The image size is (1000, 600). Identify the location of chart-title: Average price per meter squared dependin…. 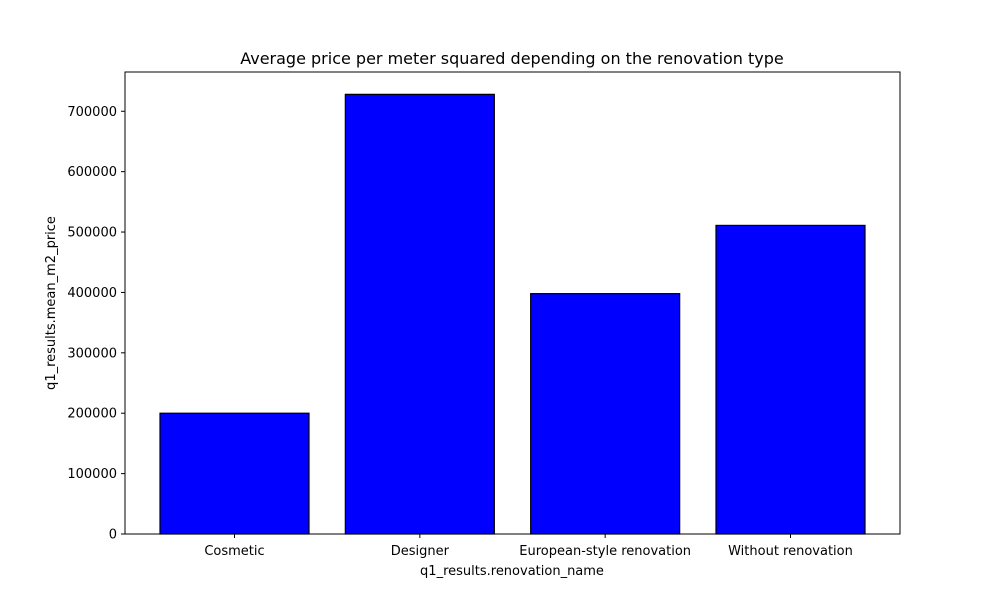
(512, 58).